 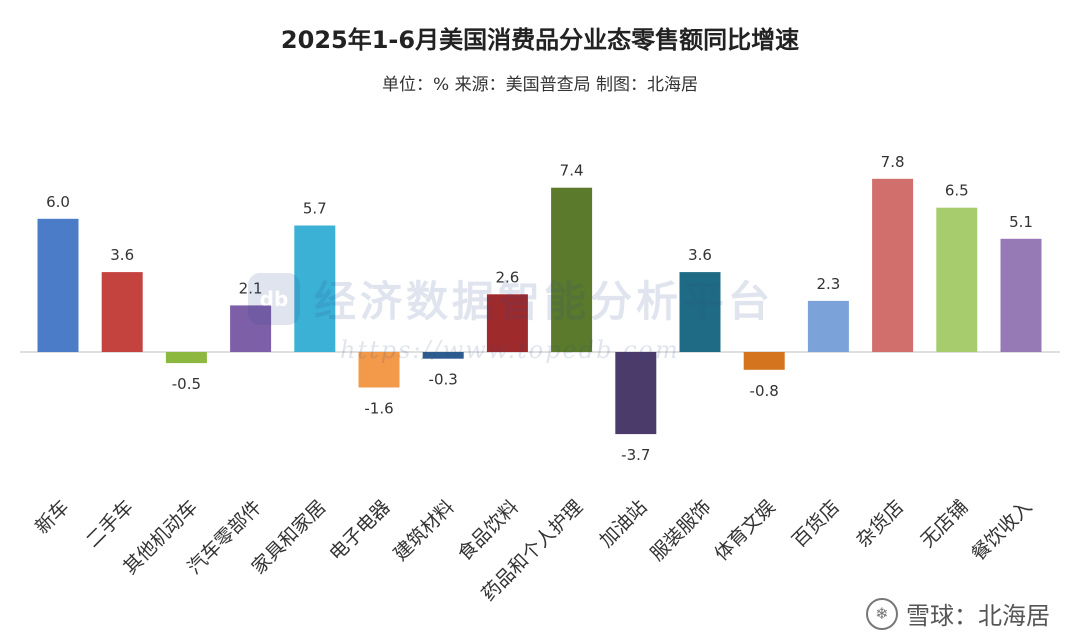 What do you see at coordinates (52, 517) in the screenshot?
I see `category-label-0: 新车` at bounding box center [52, 517].